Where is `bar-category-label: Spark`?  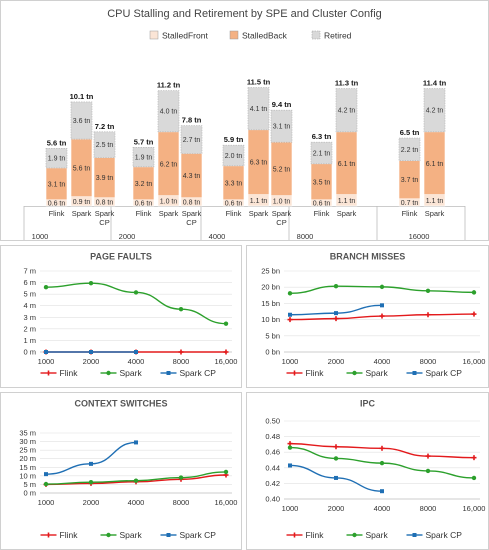
bar-category-label: Spark is located at coordinates (82, 213).